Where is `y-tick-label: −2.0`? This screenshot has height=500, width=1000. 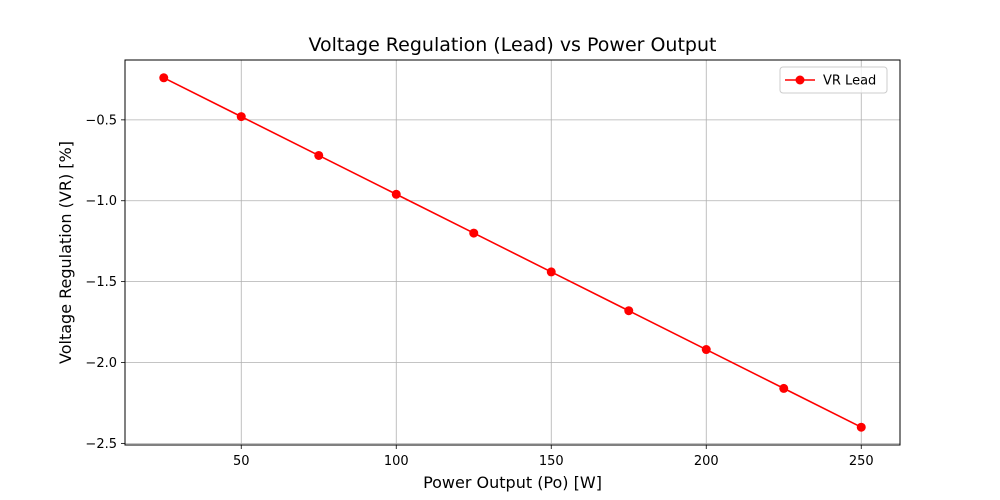 y-tick-label: −2.0 is located at coordinates (101, 363).